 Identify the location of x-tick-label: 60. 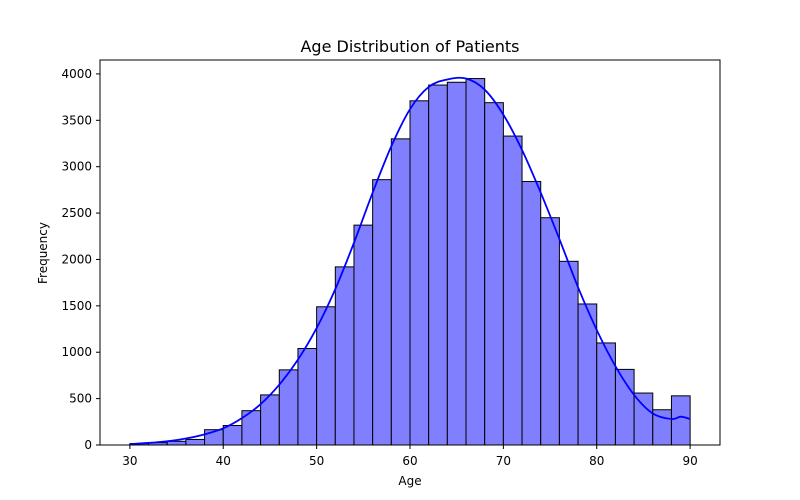
(409, 461).